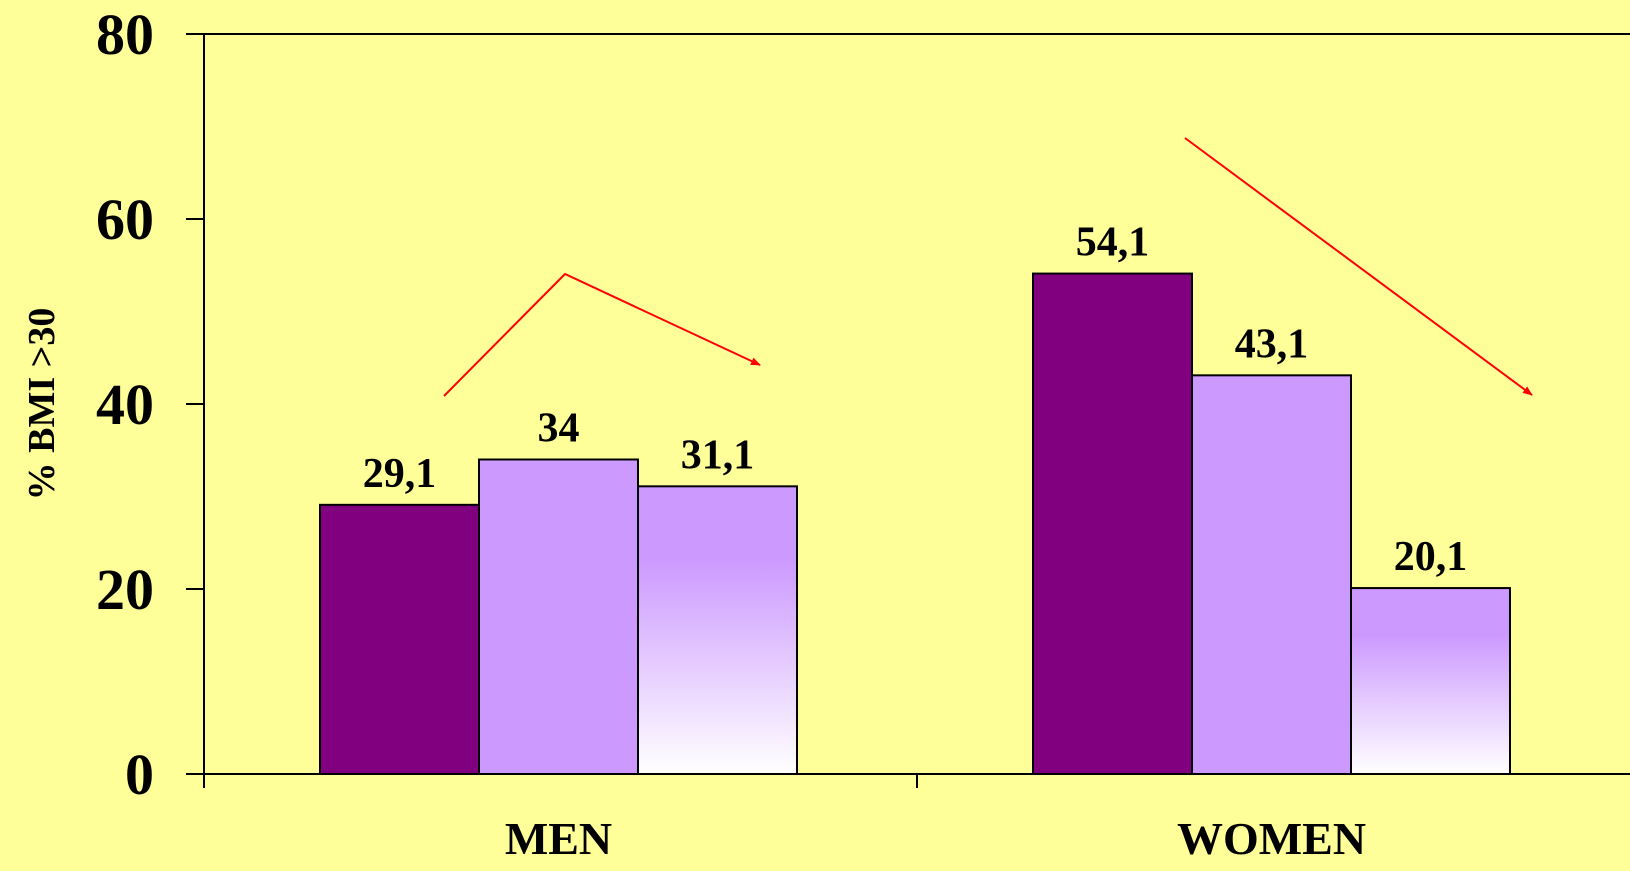 The image size is (1630, 871). Describe the element at coordinates (125, 219) in the screenshot. I see `y-tick-label: 60` at that location.